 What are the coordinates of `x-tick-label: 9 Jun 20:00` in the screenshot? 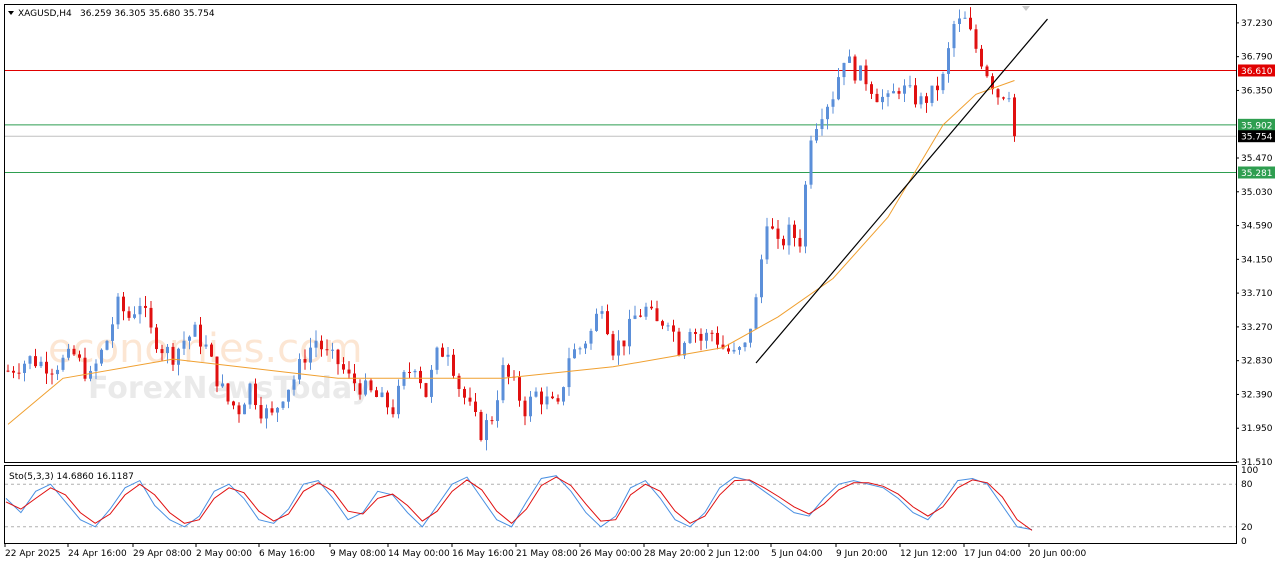 It's located at (862, 554).